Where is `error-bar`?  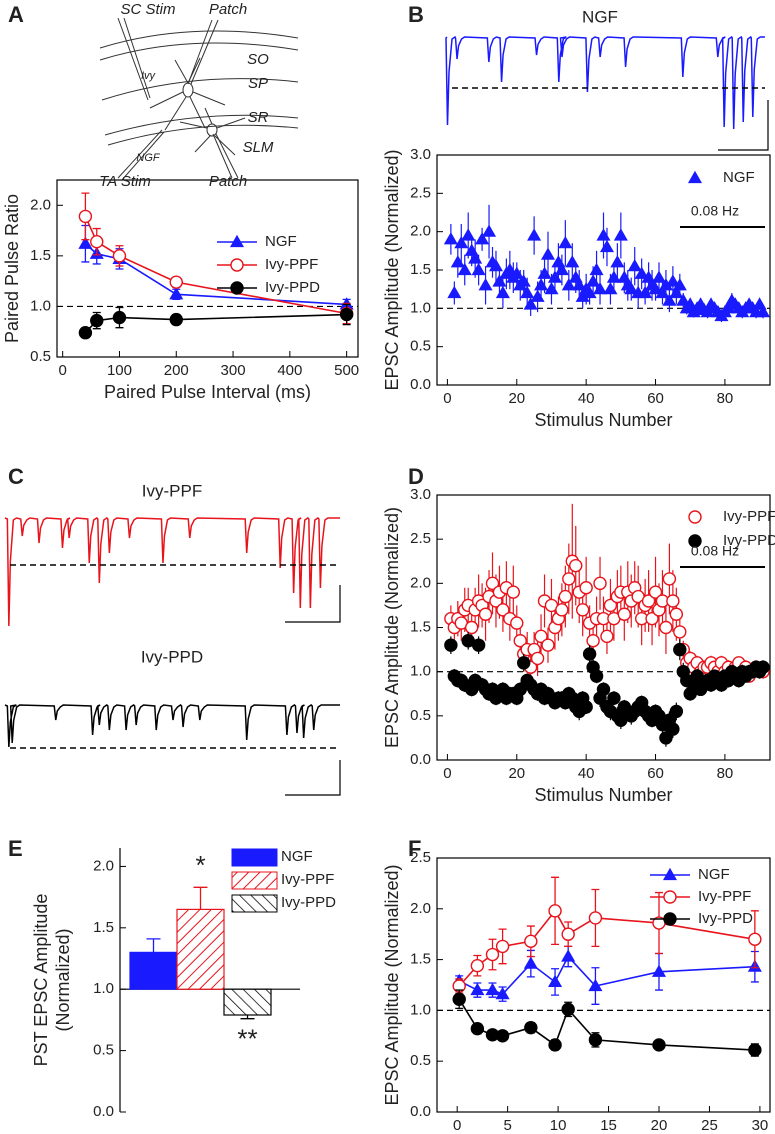 error-bar is located at coordinates (247, 1017).